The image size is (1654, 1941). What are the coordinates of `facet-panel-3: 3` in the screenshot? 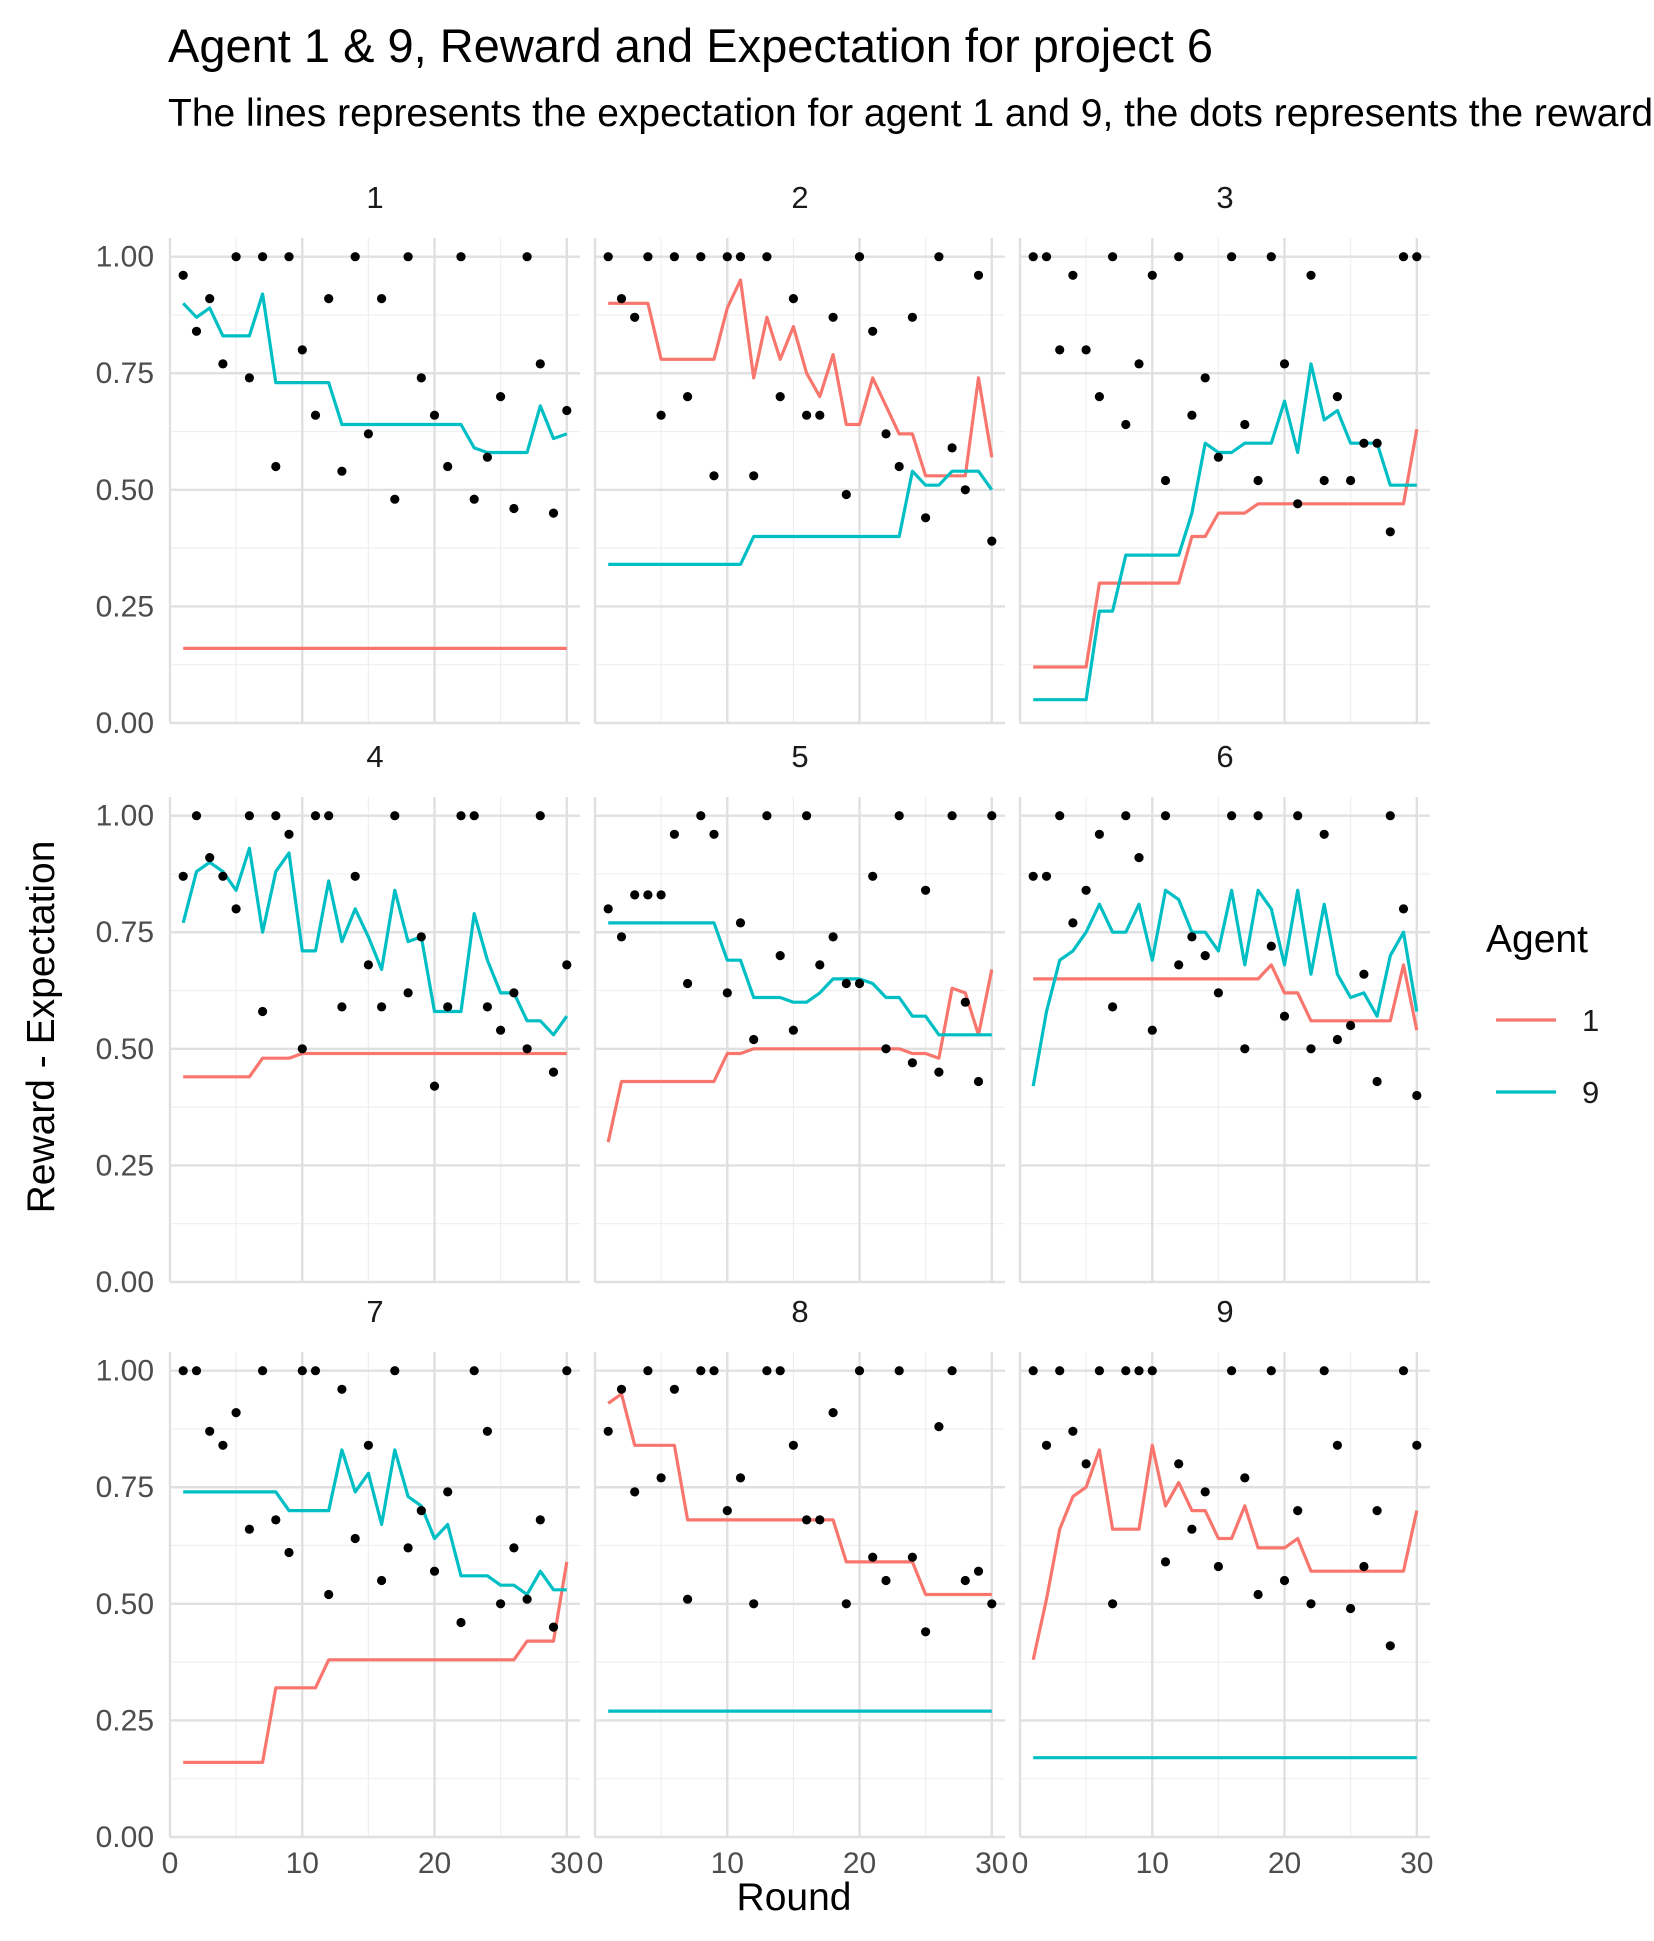 It's located at (1224, 452).